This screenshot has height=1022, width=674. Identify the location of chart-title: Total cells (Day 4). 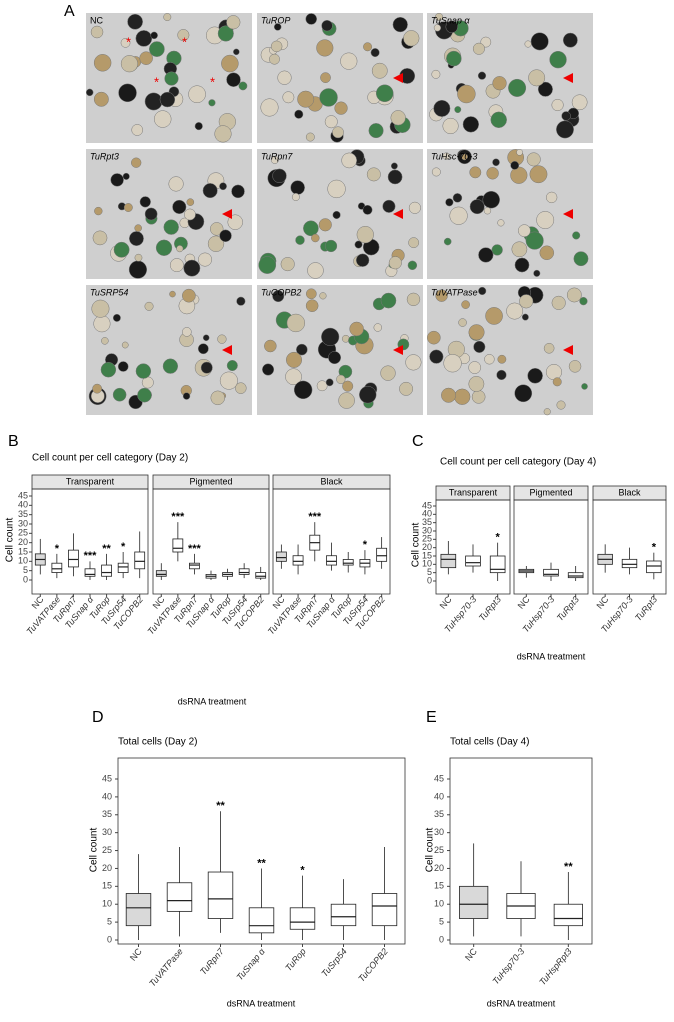
(489, 742).